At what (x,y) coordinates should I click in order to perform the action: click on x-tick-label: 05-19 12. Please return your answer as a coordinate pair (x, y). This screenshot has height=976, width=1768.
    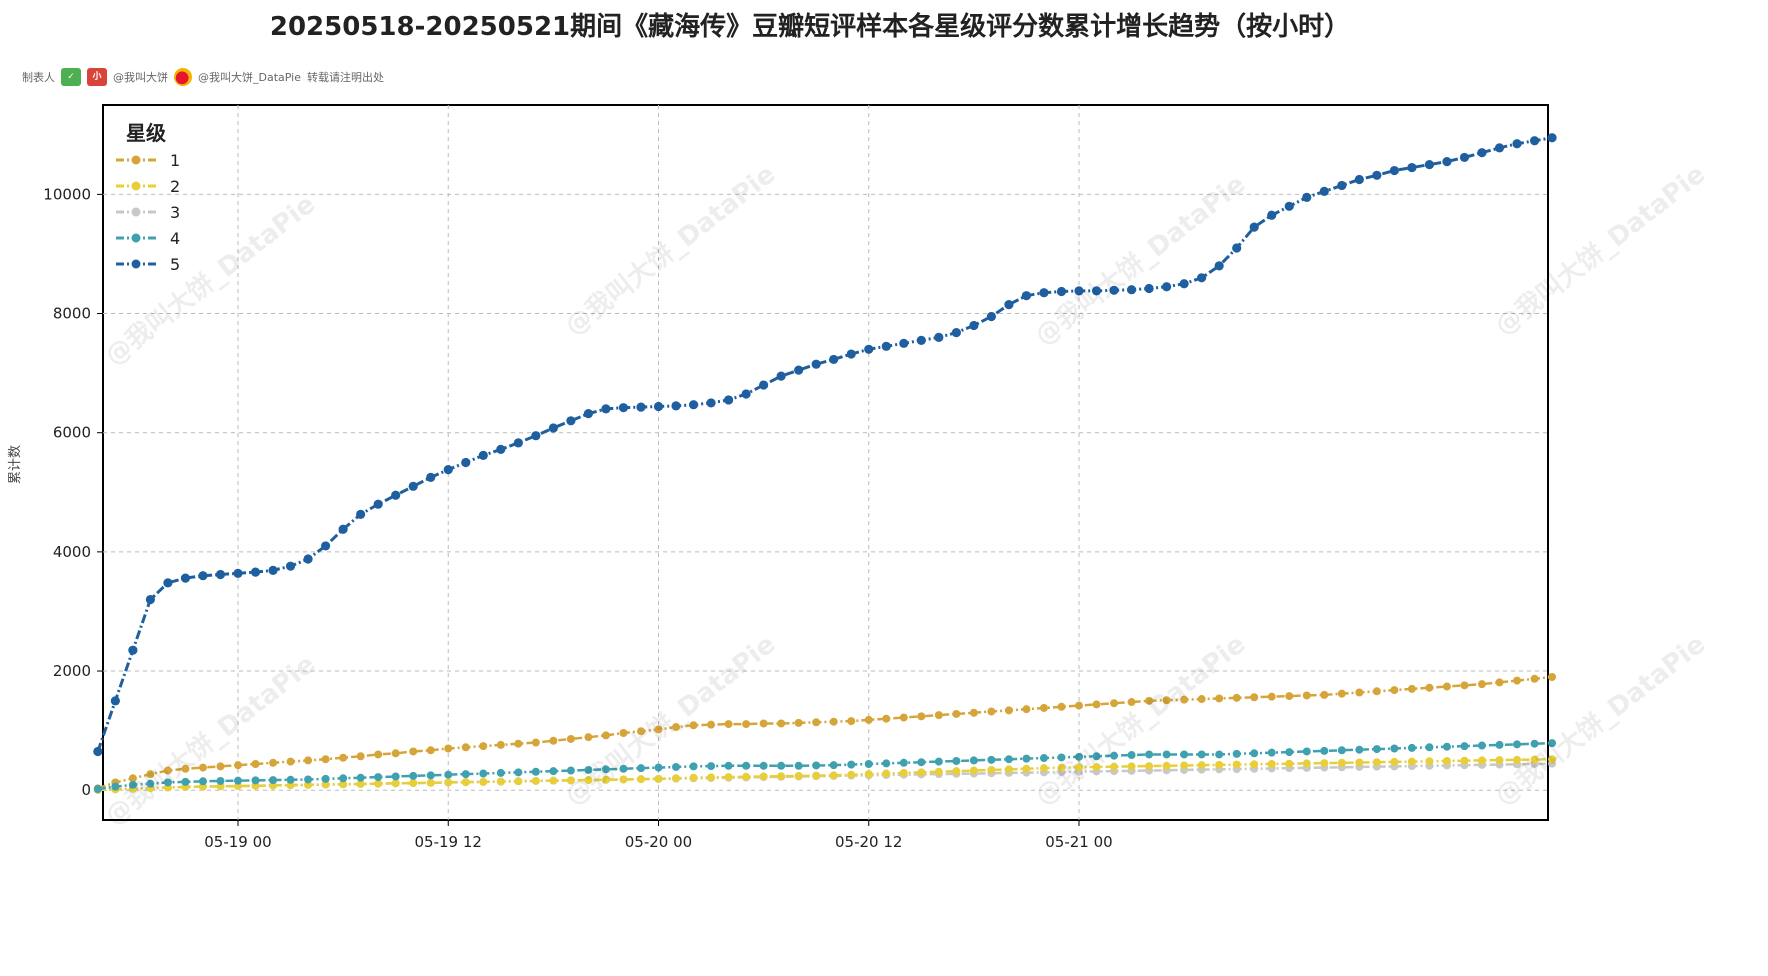
    Looking at the image, I should click on (448, 842).